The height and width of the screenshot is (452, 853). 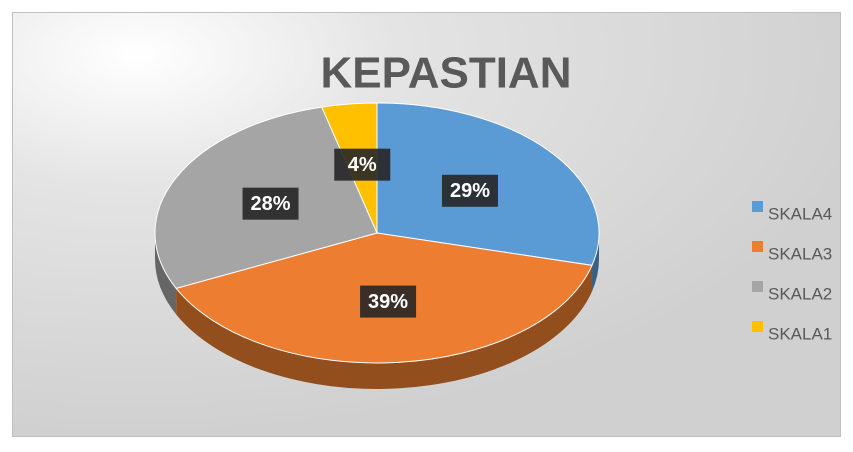 What do you see at coordinates (800, 253) in the screenshot?
I see `legend-label: SKALA3` at bounding box center [800, 253].